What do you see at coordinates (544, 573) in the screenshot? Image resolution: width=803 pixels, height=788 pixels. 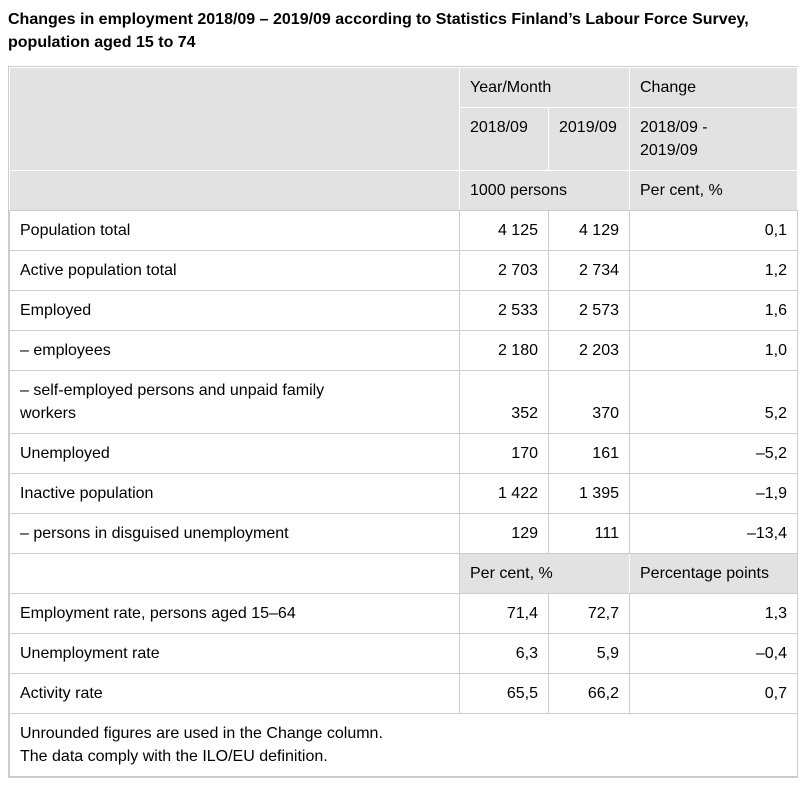 I see `subheader-unit-per-cent: Per cent, %` at bounding box center [544, 573].